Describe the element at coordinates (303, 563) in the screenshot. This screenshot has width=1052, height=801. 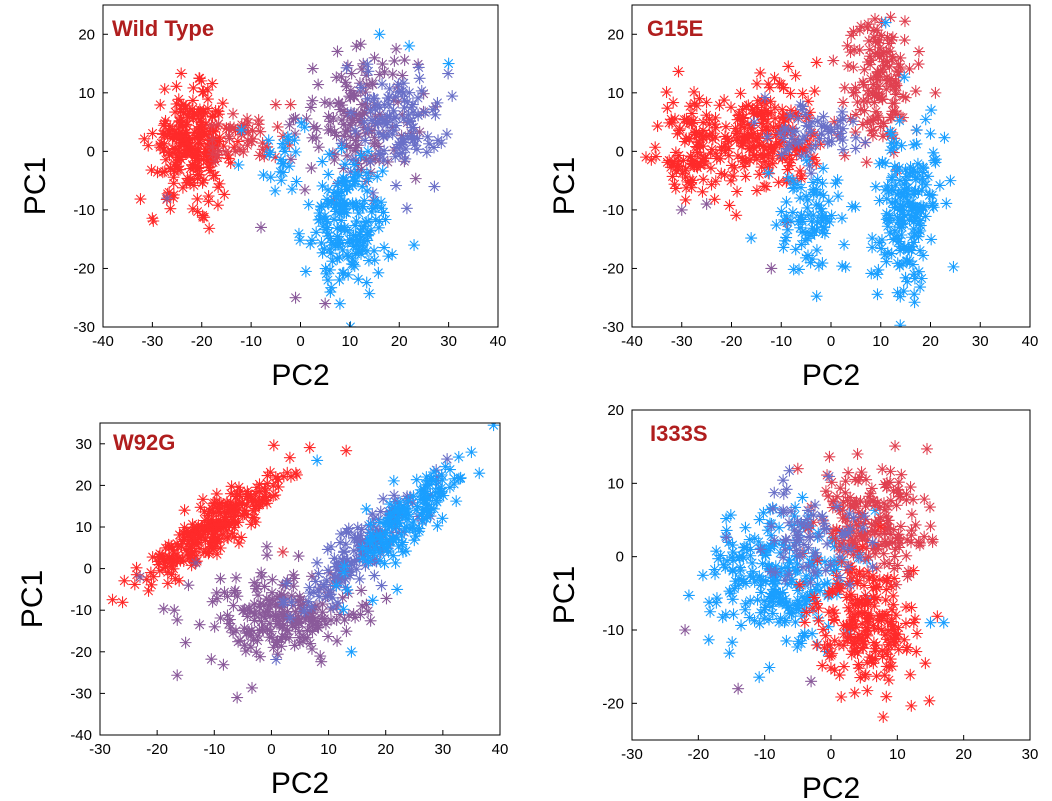
I see `scatter-points` at that location.